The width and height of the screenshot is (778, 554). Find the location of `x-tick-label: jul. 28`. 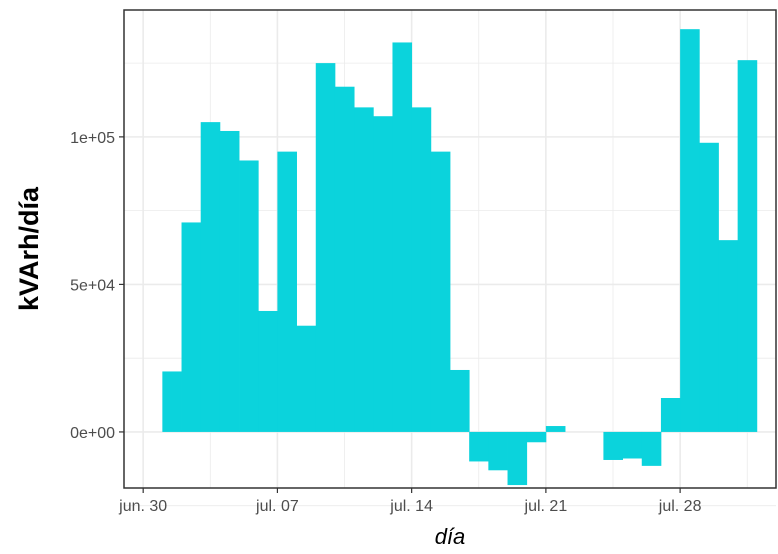

x-tick-label: jul. 28 is located at coordinates (680, 506).